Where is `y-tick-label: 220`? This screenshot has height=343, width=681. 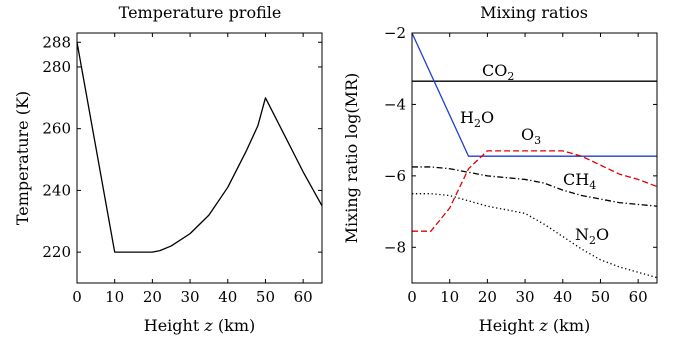 y-tick-label: 220 is located at coordinates (56, 252).